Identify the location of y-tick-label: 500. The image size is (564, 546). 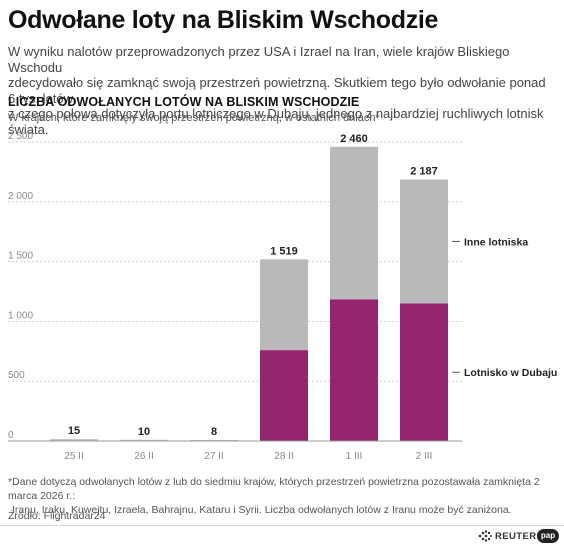
(16, 375).